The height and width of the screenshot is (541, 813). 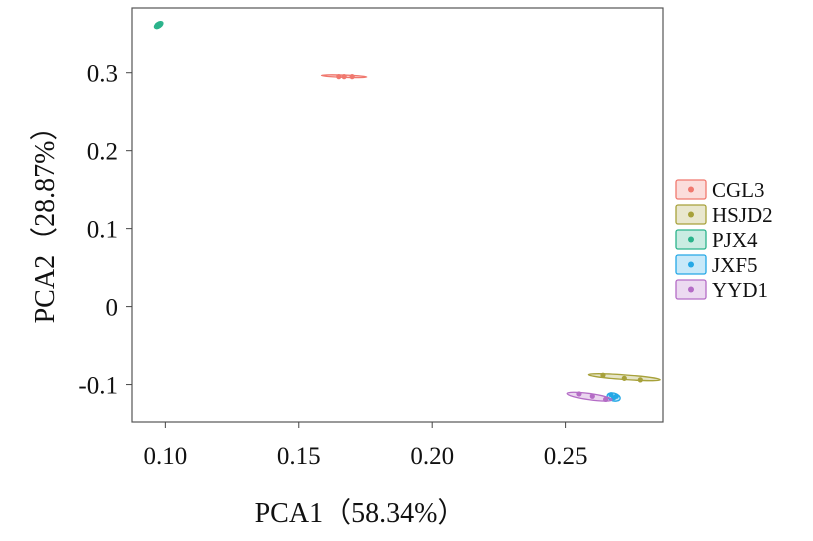 What do you see at coordinates (45, 218) in the screenshot?
I see `y-axis-title: PCA2（28.87%）` at bounding box center [45, 218].